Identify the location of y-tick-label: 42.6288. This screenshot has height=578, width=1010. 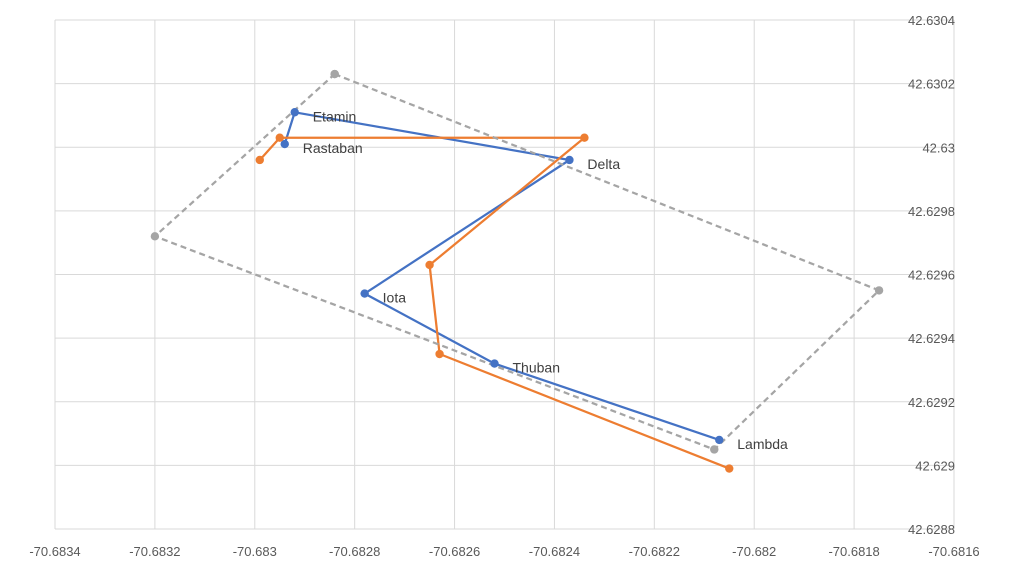
(931, 529).